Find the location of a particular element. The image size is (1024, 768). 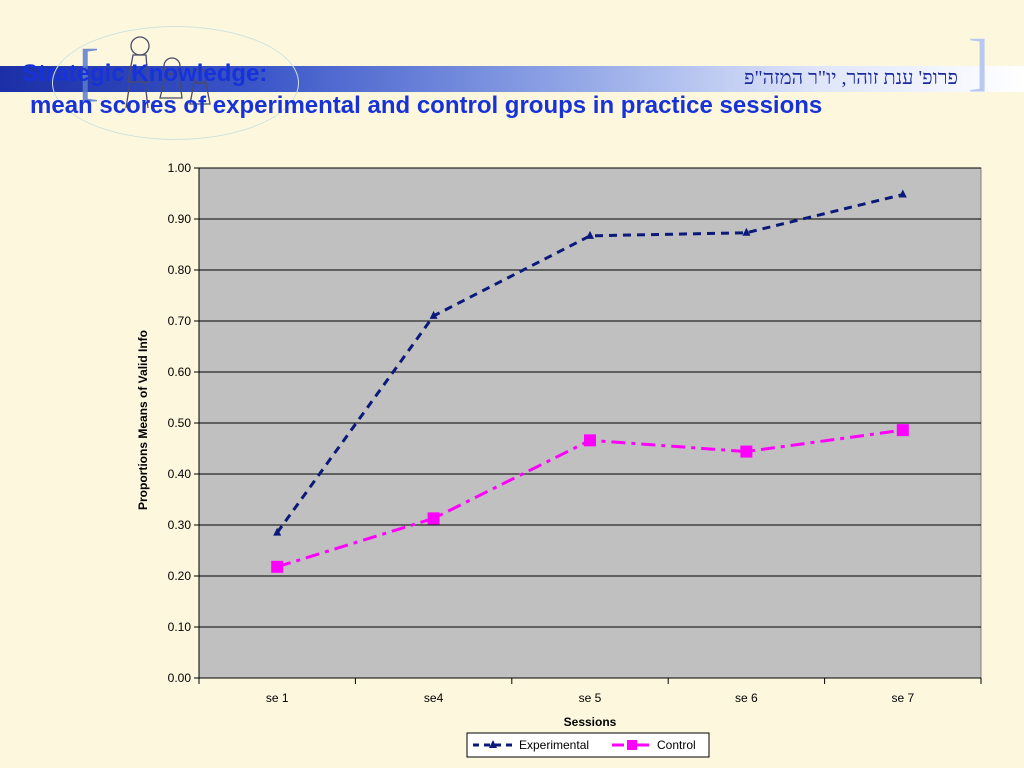

y-tick-label: 0.50 is located at coordinates (180, 423).